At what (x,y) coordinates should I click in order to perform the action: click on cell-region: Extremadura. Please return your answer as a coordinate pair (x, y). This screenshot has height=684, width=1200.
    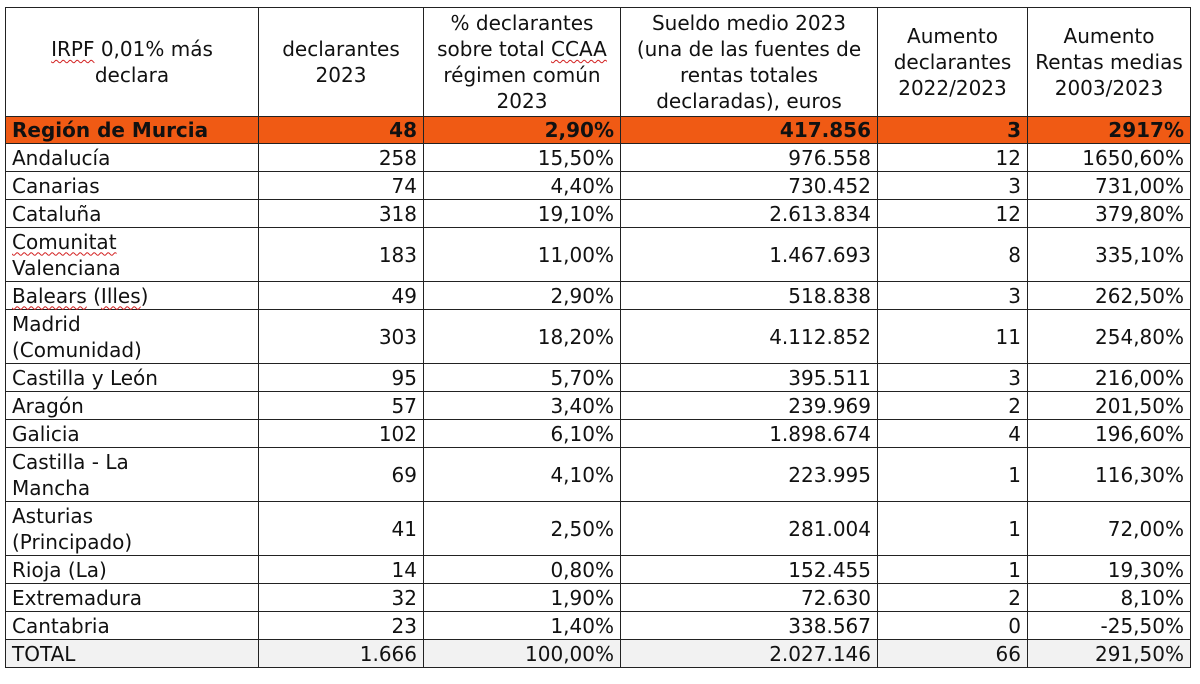
    Looking at the image, I should click on (132, 597).